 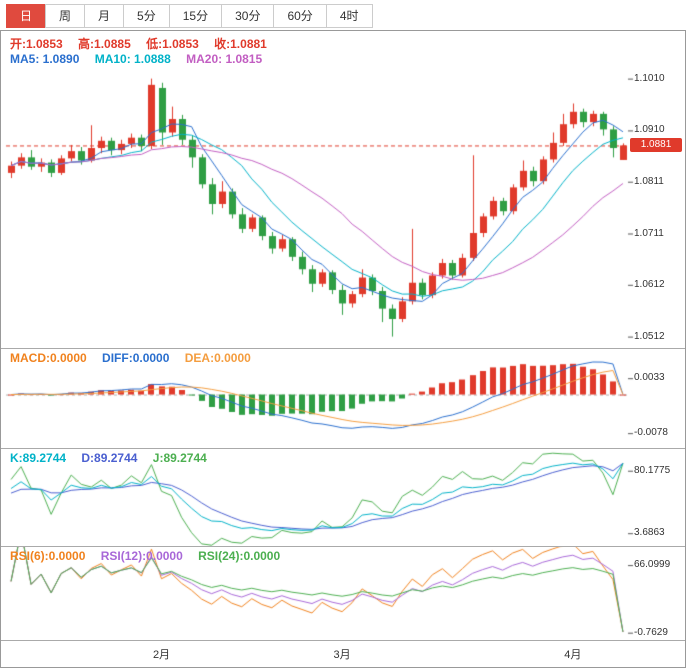 What do you see at coordinates (172, 44) in the screenshot?
I see `low-value: 低:1.0853` at bounding box center [172, 44].